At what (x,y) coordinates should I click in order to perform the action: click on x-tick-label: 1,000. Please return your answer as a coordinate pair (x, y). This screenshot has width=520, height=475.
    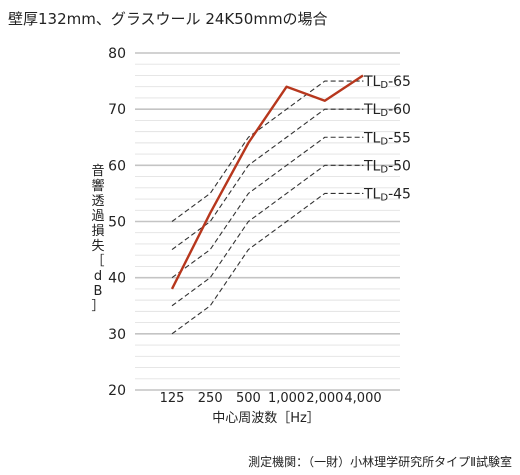
    Looking at the image, I should click on (286, 398).